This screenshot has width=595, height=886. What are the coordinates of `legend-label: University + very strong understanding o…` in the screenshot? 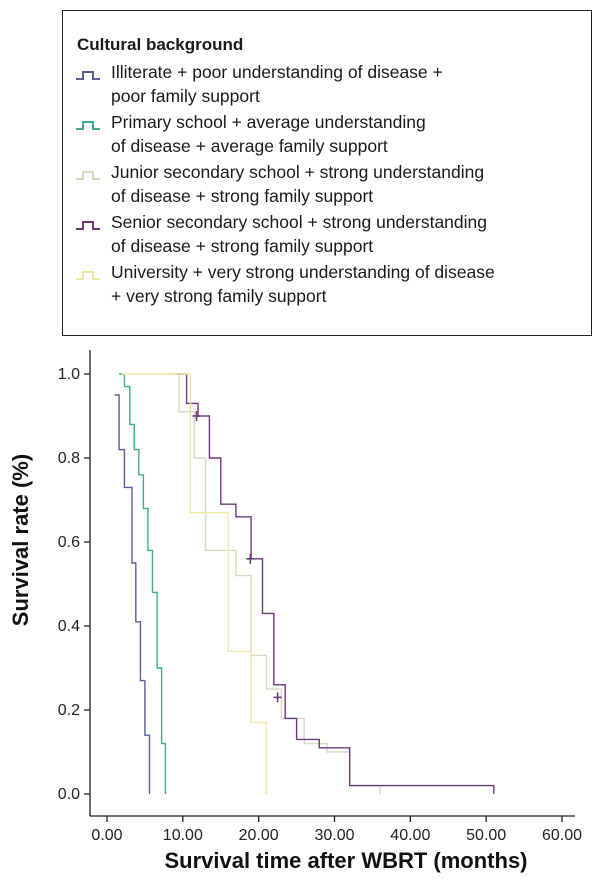 It's located at (303, 284).